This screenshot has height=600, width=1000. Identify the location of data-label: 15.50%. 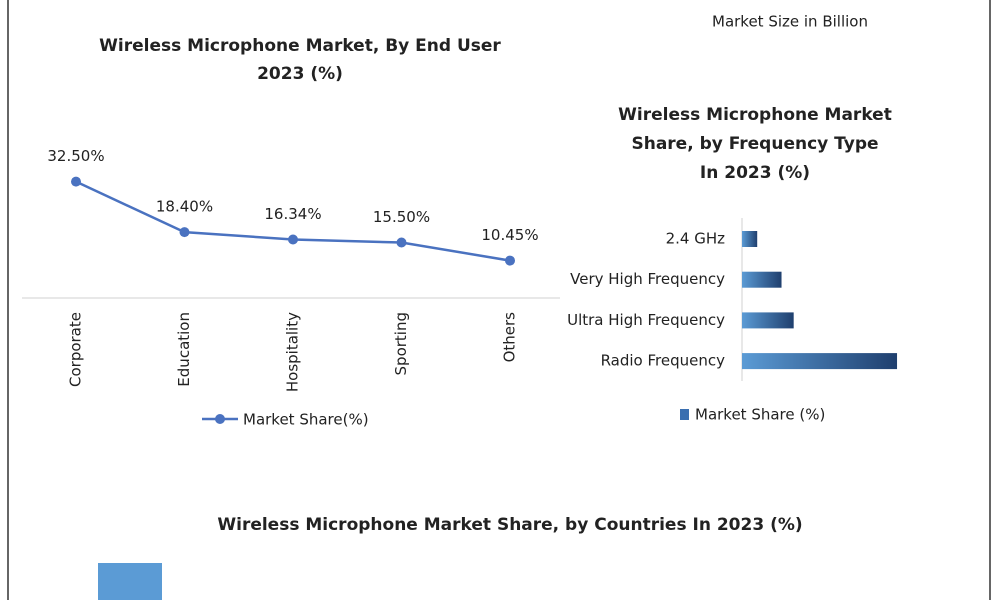
(401, 217).